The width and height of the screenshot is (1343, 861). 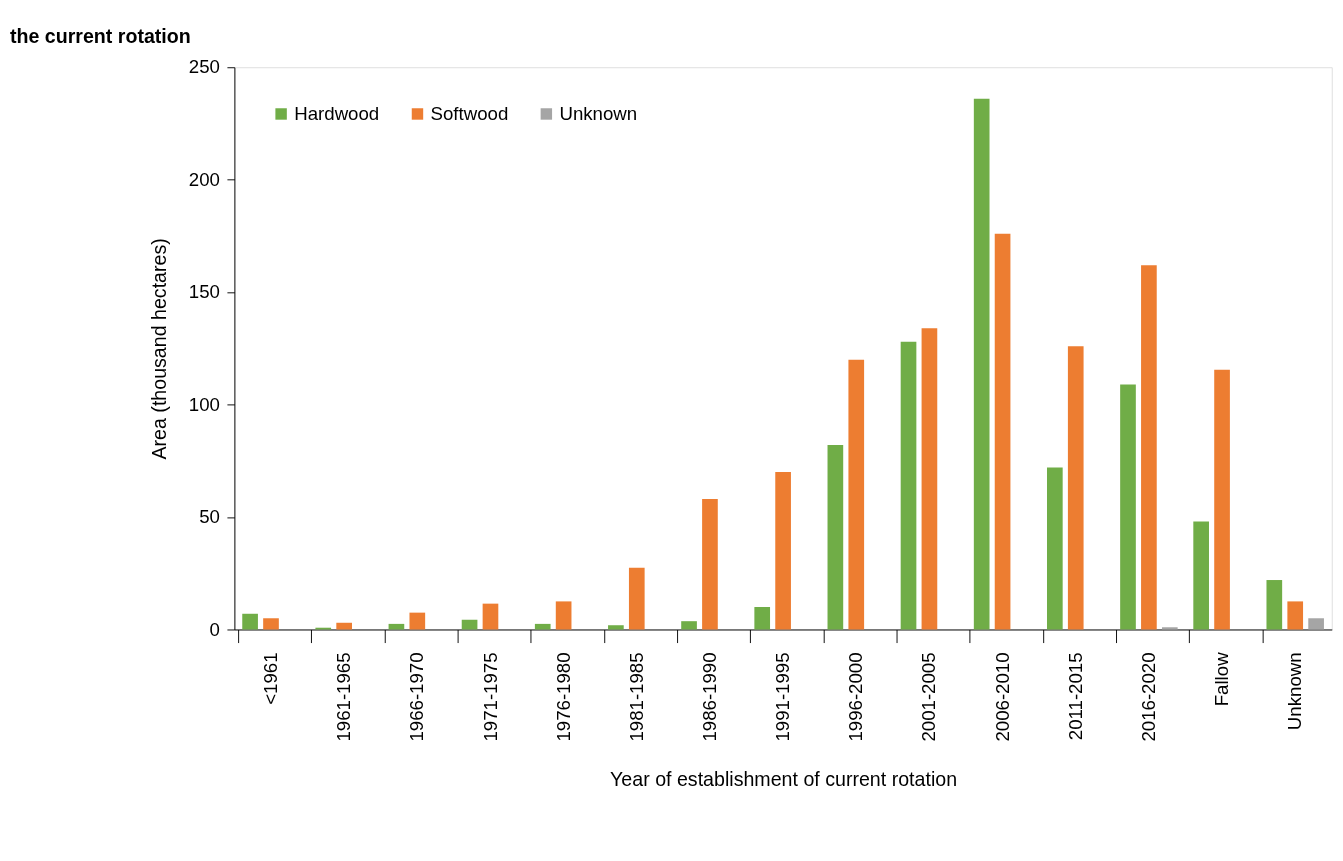 I want to click on x-tick-label: 2011-2015, so click(x=1075, y=696).